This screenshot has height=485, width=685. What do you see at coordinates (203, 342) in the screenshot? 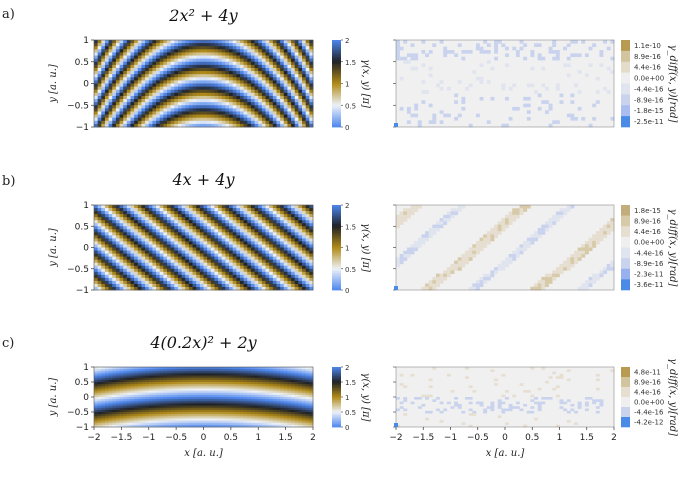
I see `panel-title: 4(0.2x)² + 2y` at bounding box center [203, 342].